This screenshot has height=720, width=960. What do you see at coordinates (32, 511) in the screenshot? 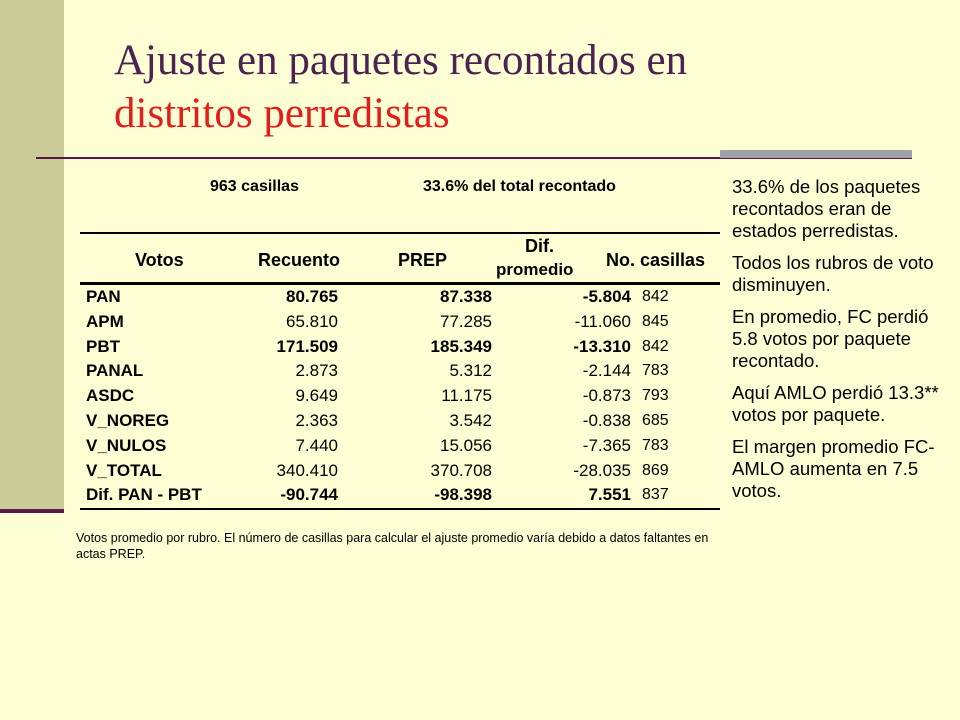
I see `side-bar-divider` at bounding box center [32, 511].